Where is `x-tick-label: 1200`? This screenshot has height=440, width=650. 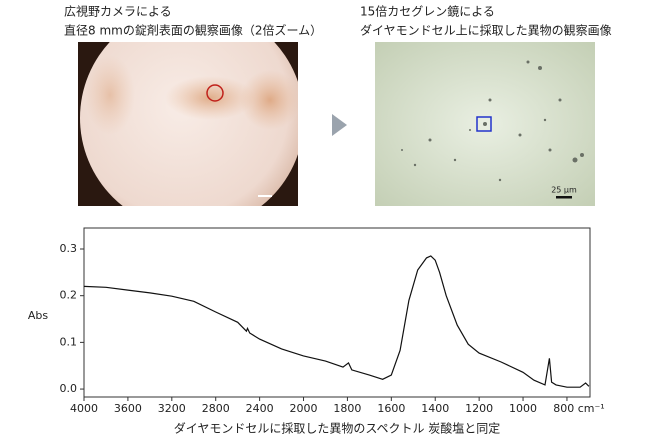
x-tick-label: 1200 is located at coordinates (479, 408).